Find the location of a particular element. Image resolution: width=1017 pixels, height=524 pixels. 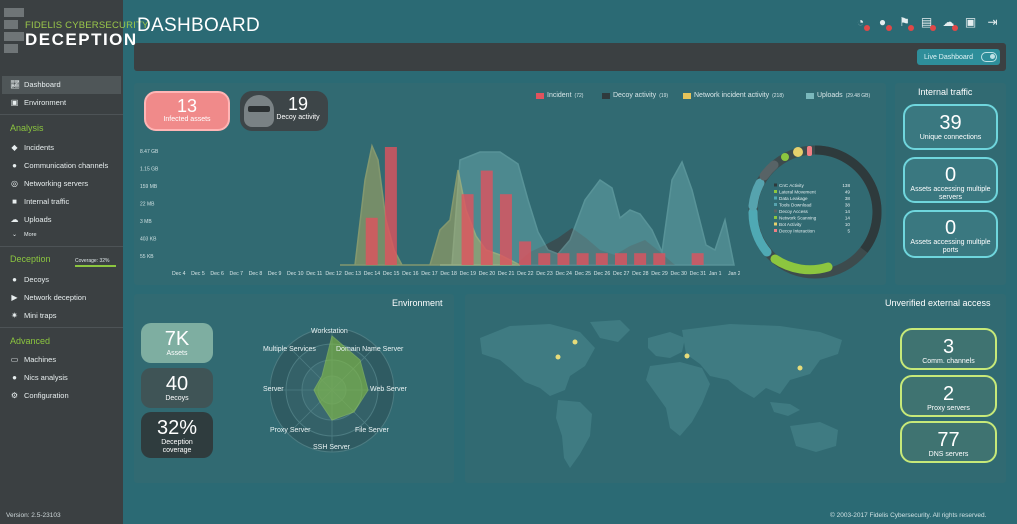

kpi-label: Infected assets is located at coordinates (187, 119).